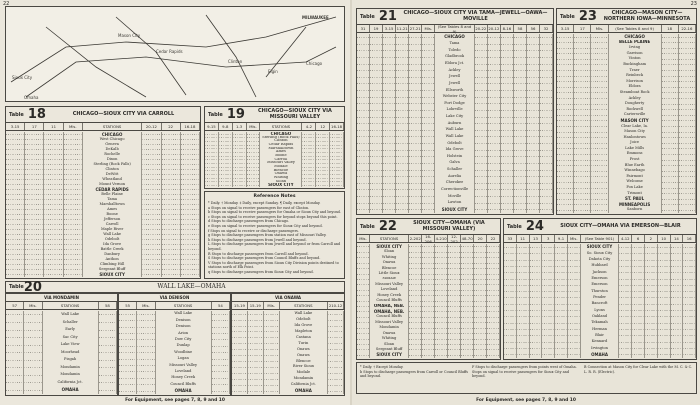 Image resolution: width=700 pixels, height=405 pixels. Describe the element at coordinates (626, 76) in the screenshot. I see `timetable-row: Reinbeck` at that location.